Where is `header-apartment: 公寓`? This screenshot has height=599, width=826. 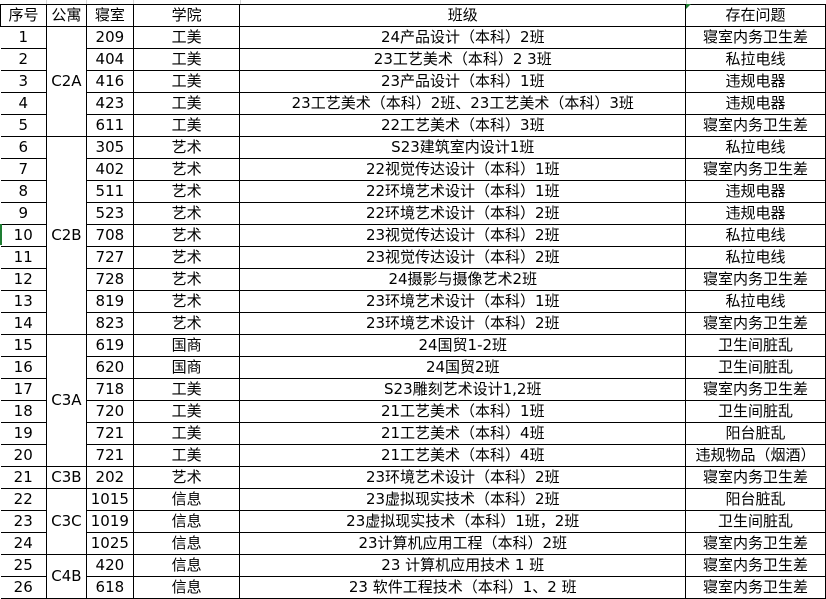 header-apartment: 公寓 is located at coordinates (66, 15).